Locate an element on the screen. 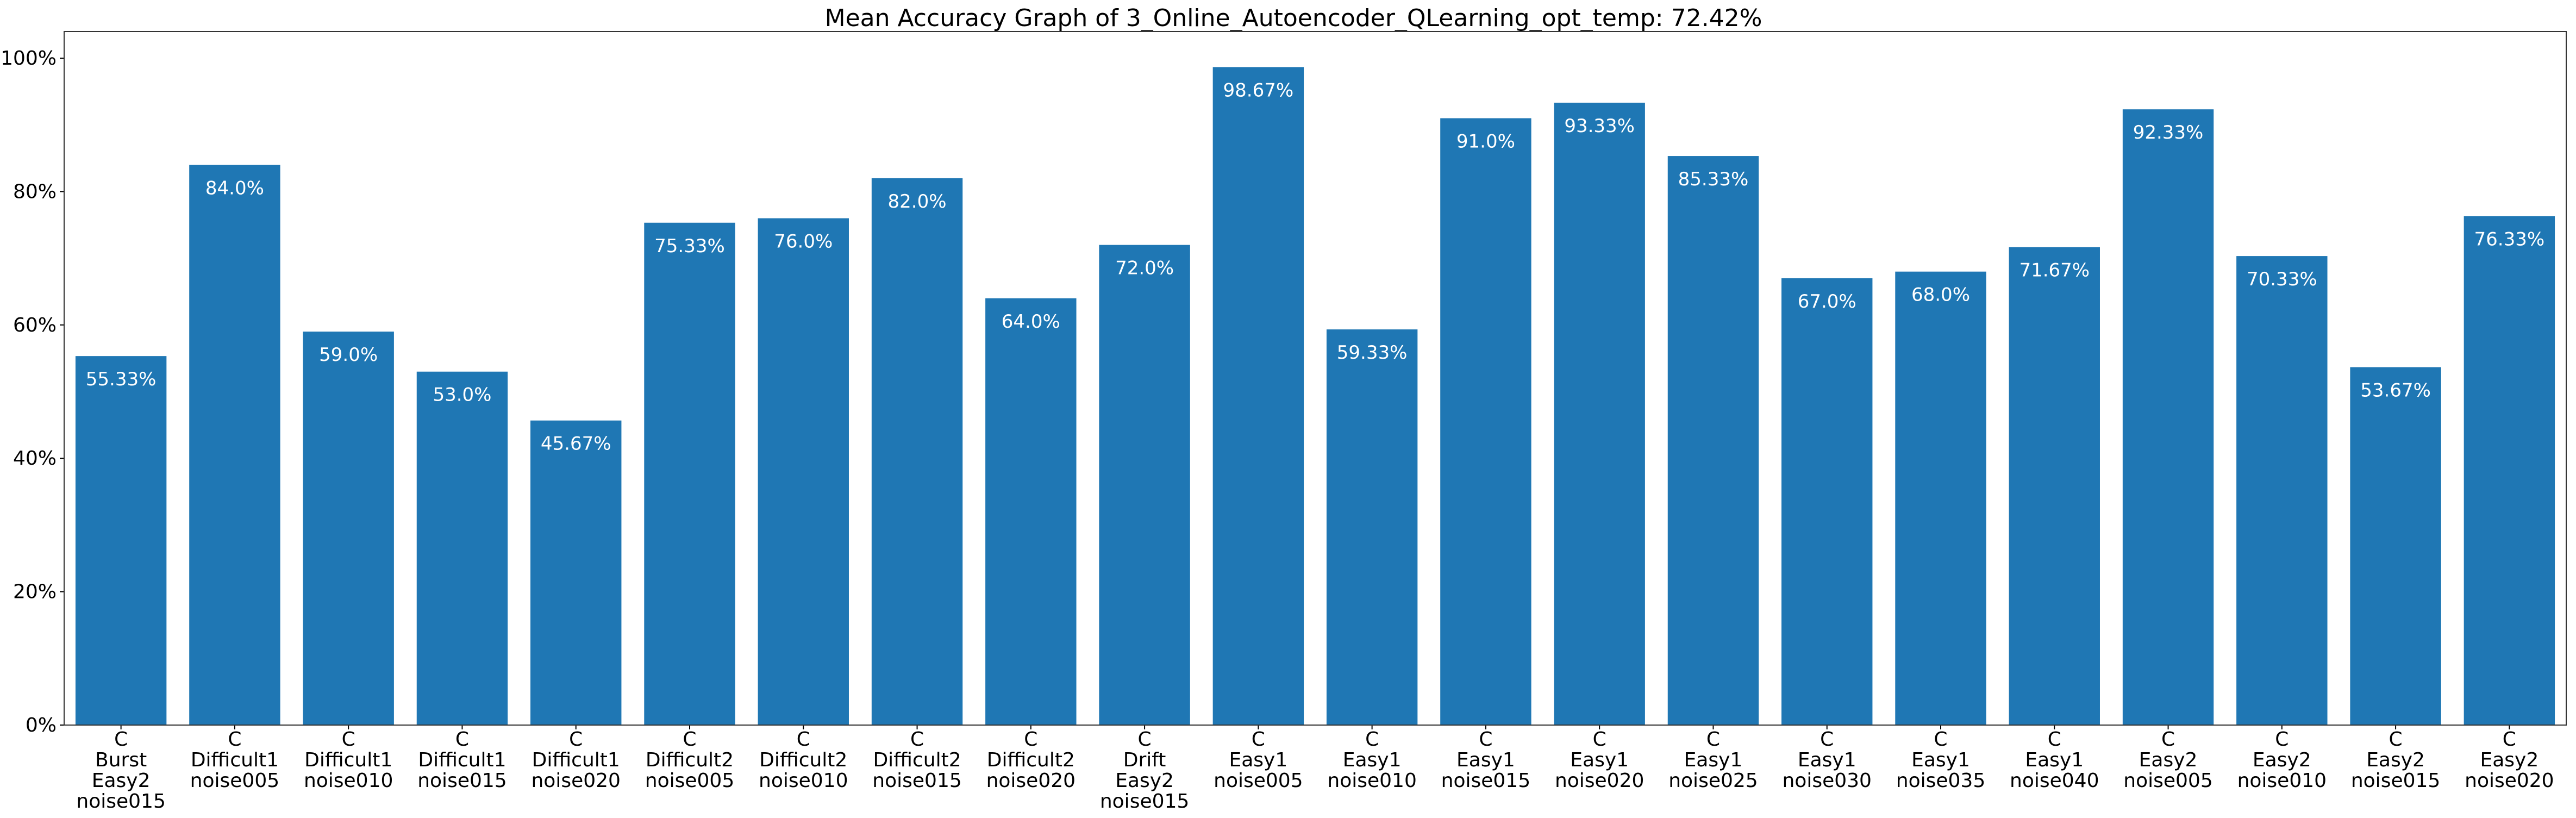 Image resolution: width=2576 pixels, height=818 pixels. x-tick-label-20: C Easy2 noise015 is located at coordinates (2395, 760).